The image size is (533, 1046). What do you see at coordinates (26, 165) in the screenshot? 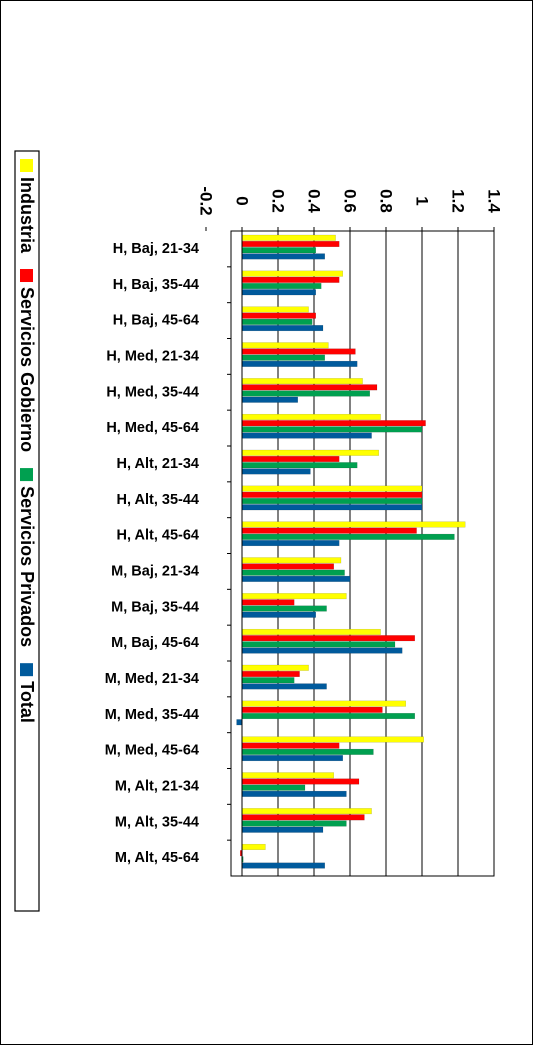
I see `legend-swatch-industria` at bounding box center [26, 165].